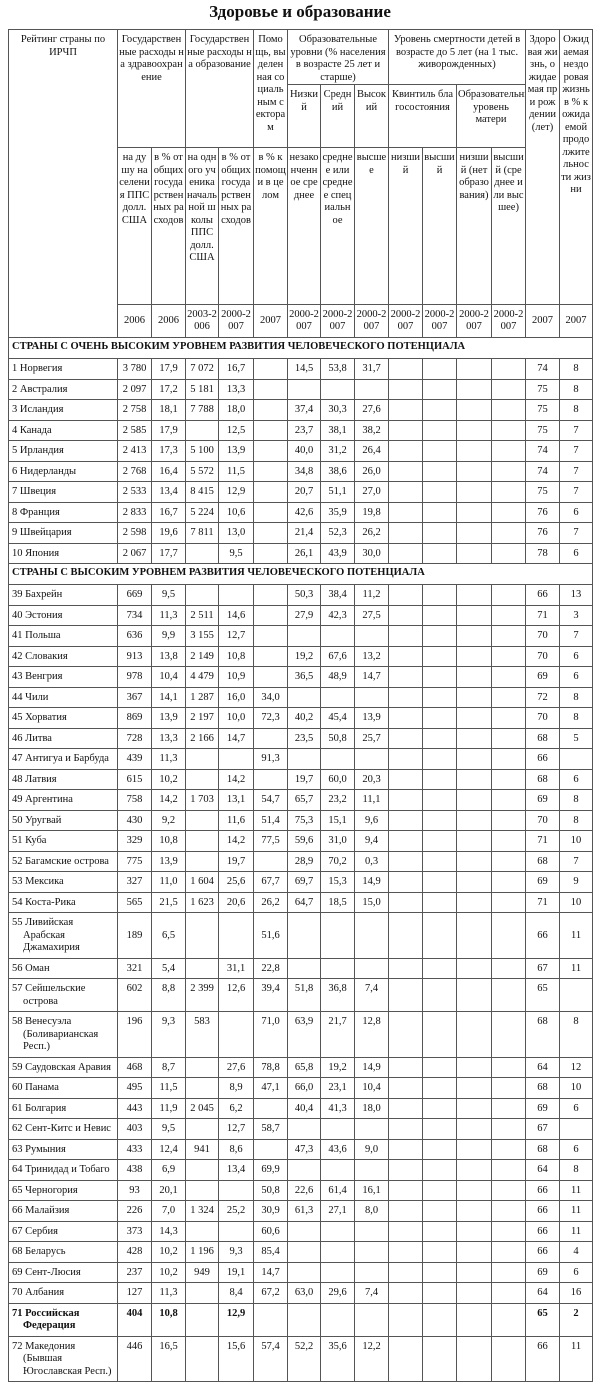  Describe the element at coordinates (63, 697) in the screenshot. I see `country-name: 44 Чили` at that location.